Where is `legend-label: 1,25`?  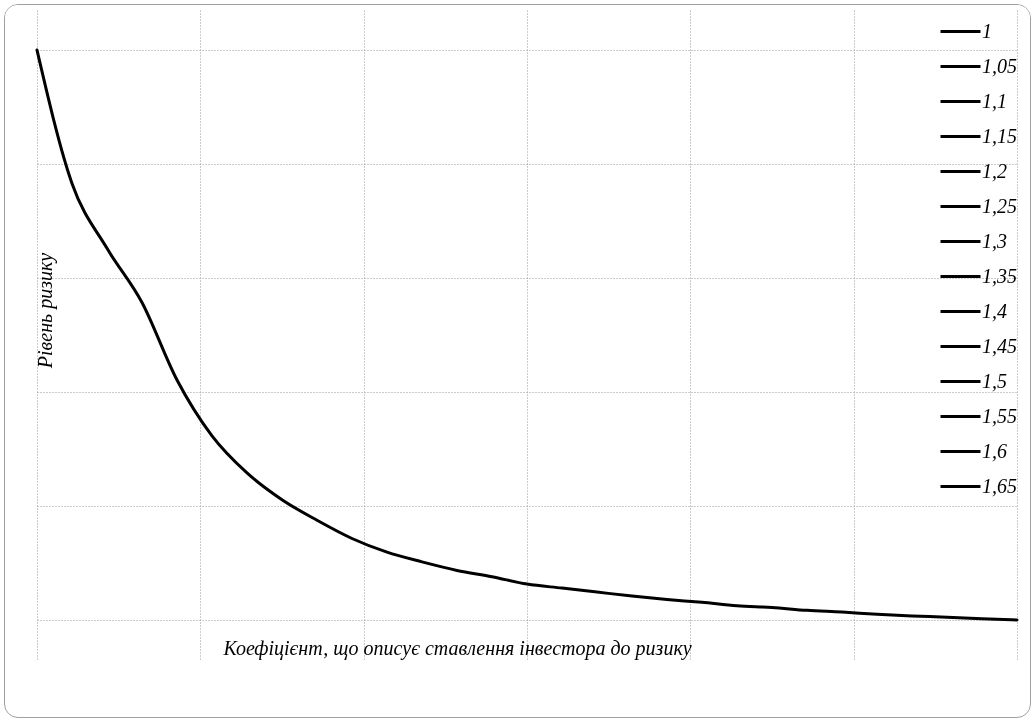 legend-label: 1,25 is located at coordinates (999, 205).